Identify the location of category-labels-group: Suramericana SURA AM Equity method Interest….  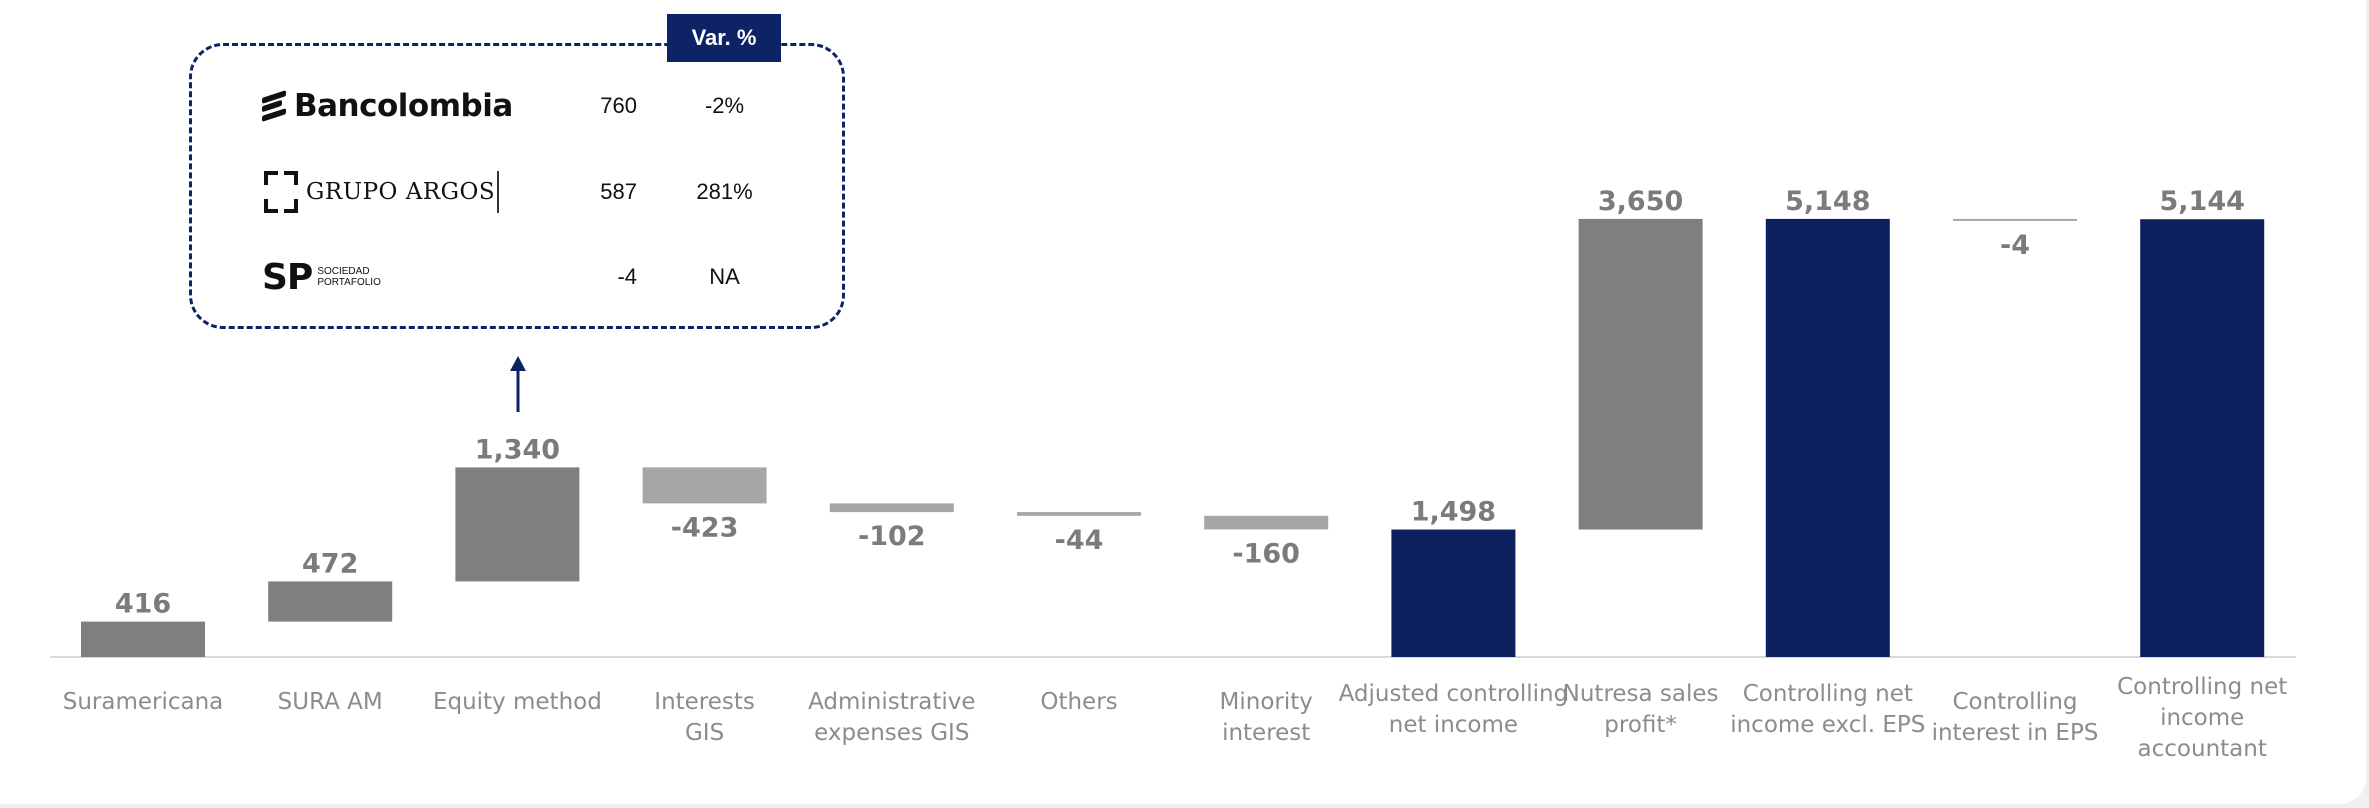
(1175, 718).